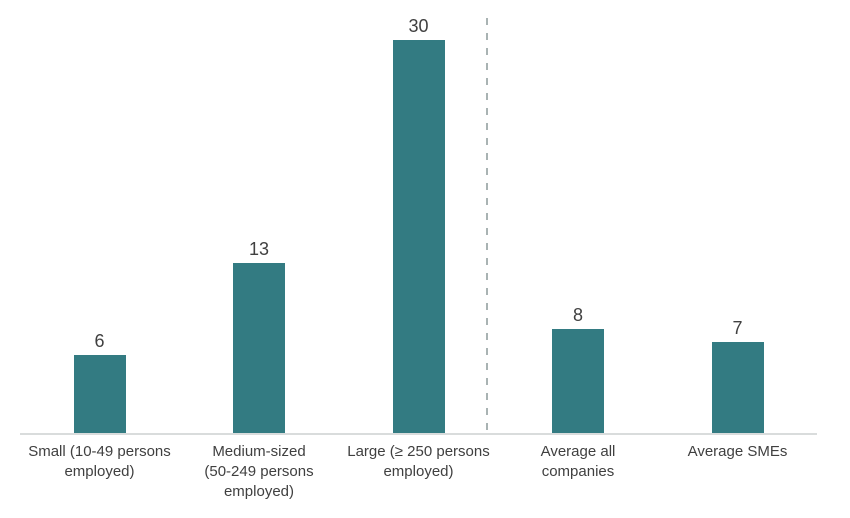 The height and width of the screenshot is (518, 850). Describe the element at coordinates (99, 341) in the screenshot. I see `value-label: 6` at that location.